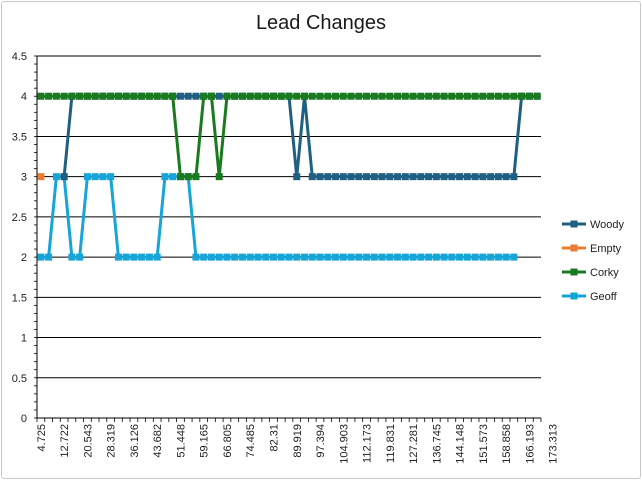 Image resolution: width=642 pixels, height=480 pixels. What do you see at coordinates (574, 248) in the screenshot?
I see `legend-marker-empty` at bounding box center [574, 248].